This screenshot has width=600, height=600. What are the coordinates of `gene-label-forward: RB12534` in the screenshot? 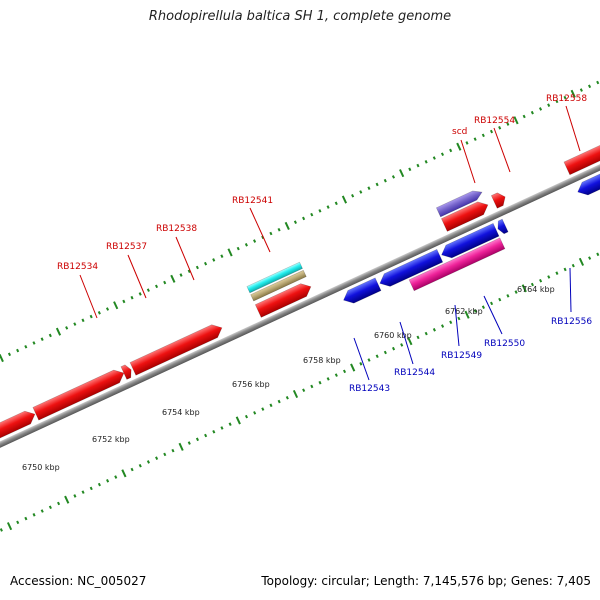 It's located at (77, 267).